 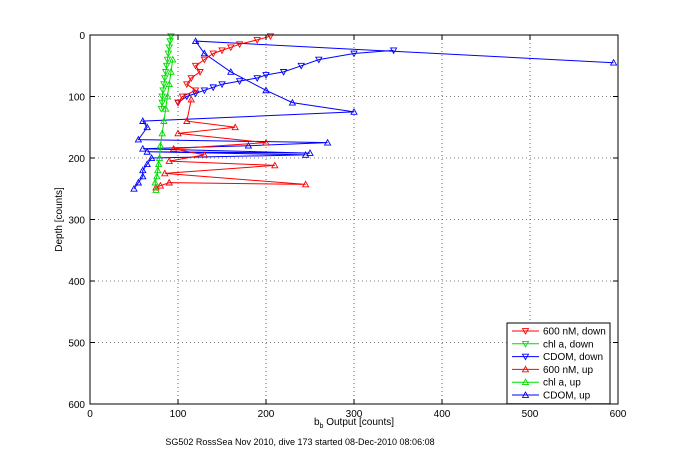 I want to click on legend-item: 600 nM, up, so click(x=552, y=370).